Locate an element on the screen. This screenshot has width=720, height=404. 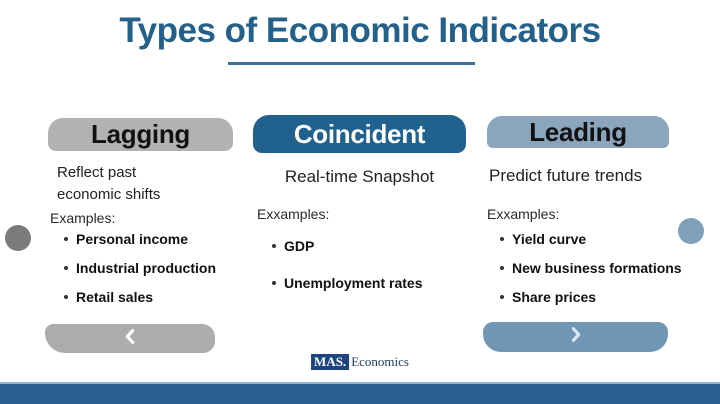
lagging-description: Reflect past economic shifts is located at coordinates (109, 183).